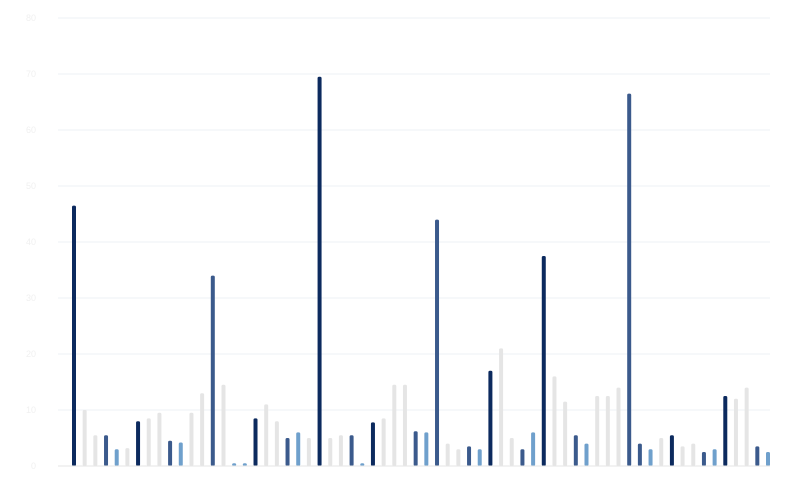  What do you see at coordinates (31, 18) in the screenshot?
I see `y-tick-label: 80` at bounding box center [31, 18].